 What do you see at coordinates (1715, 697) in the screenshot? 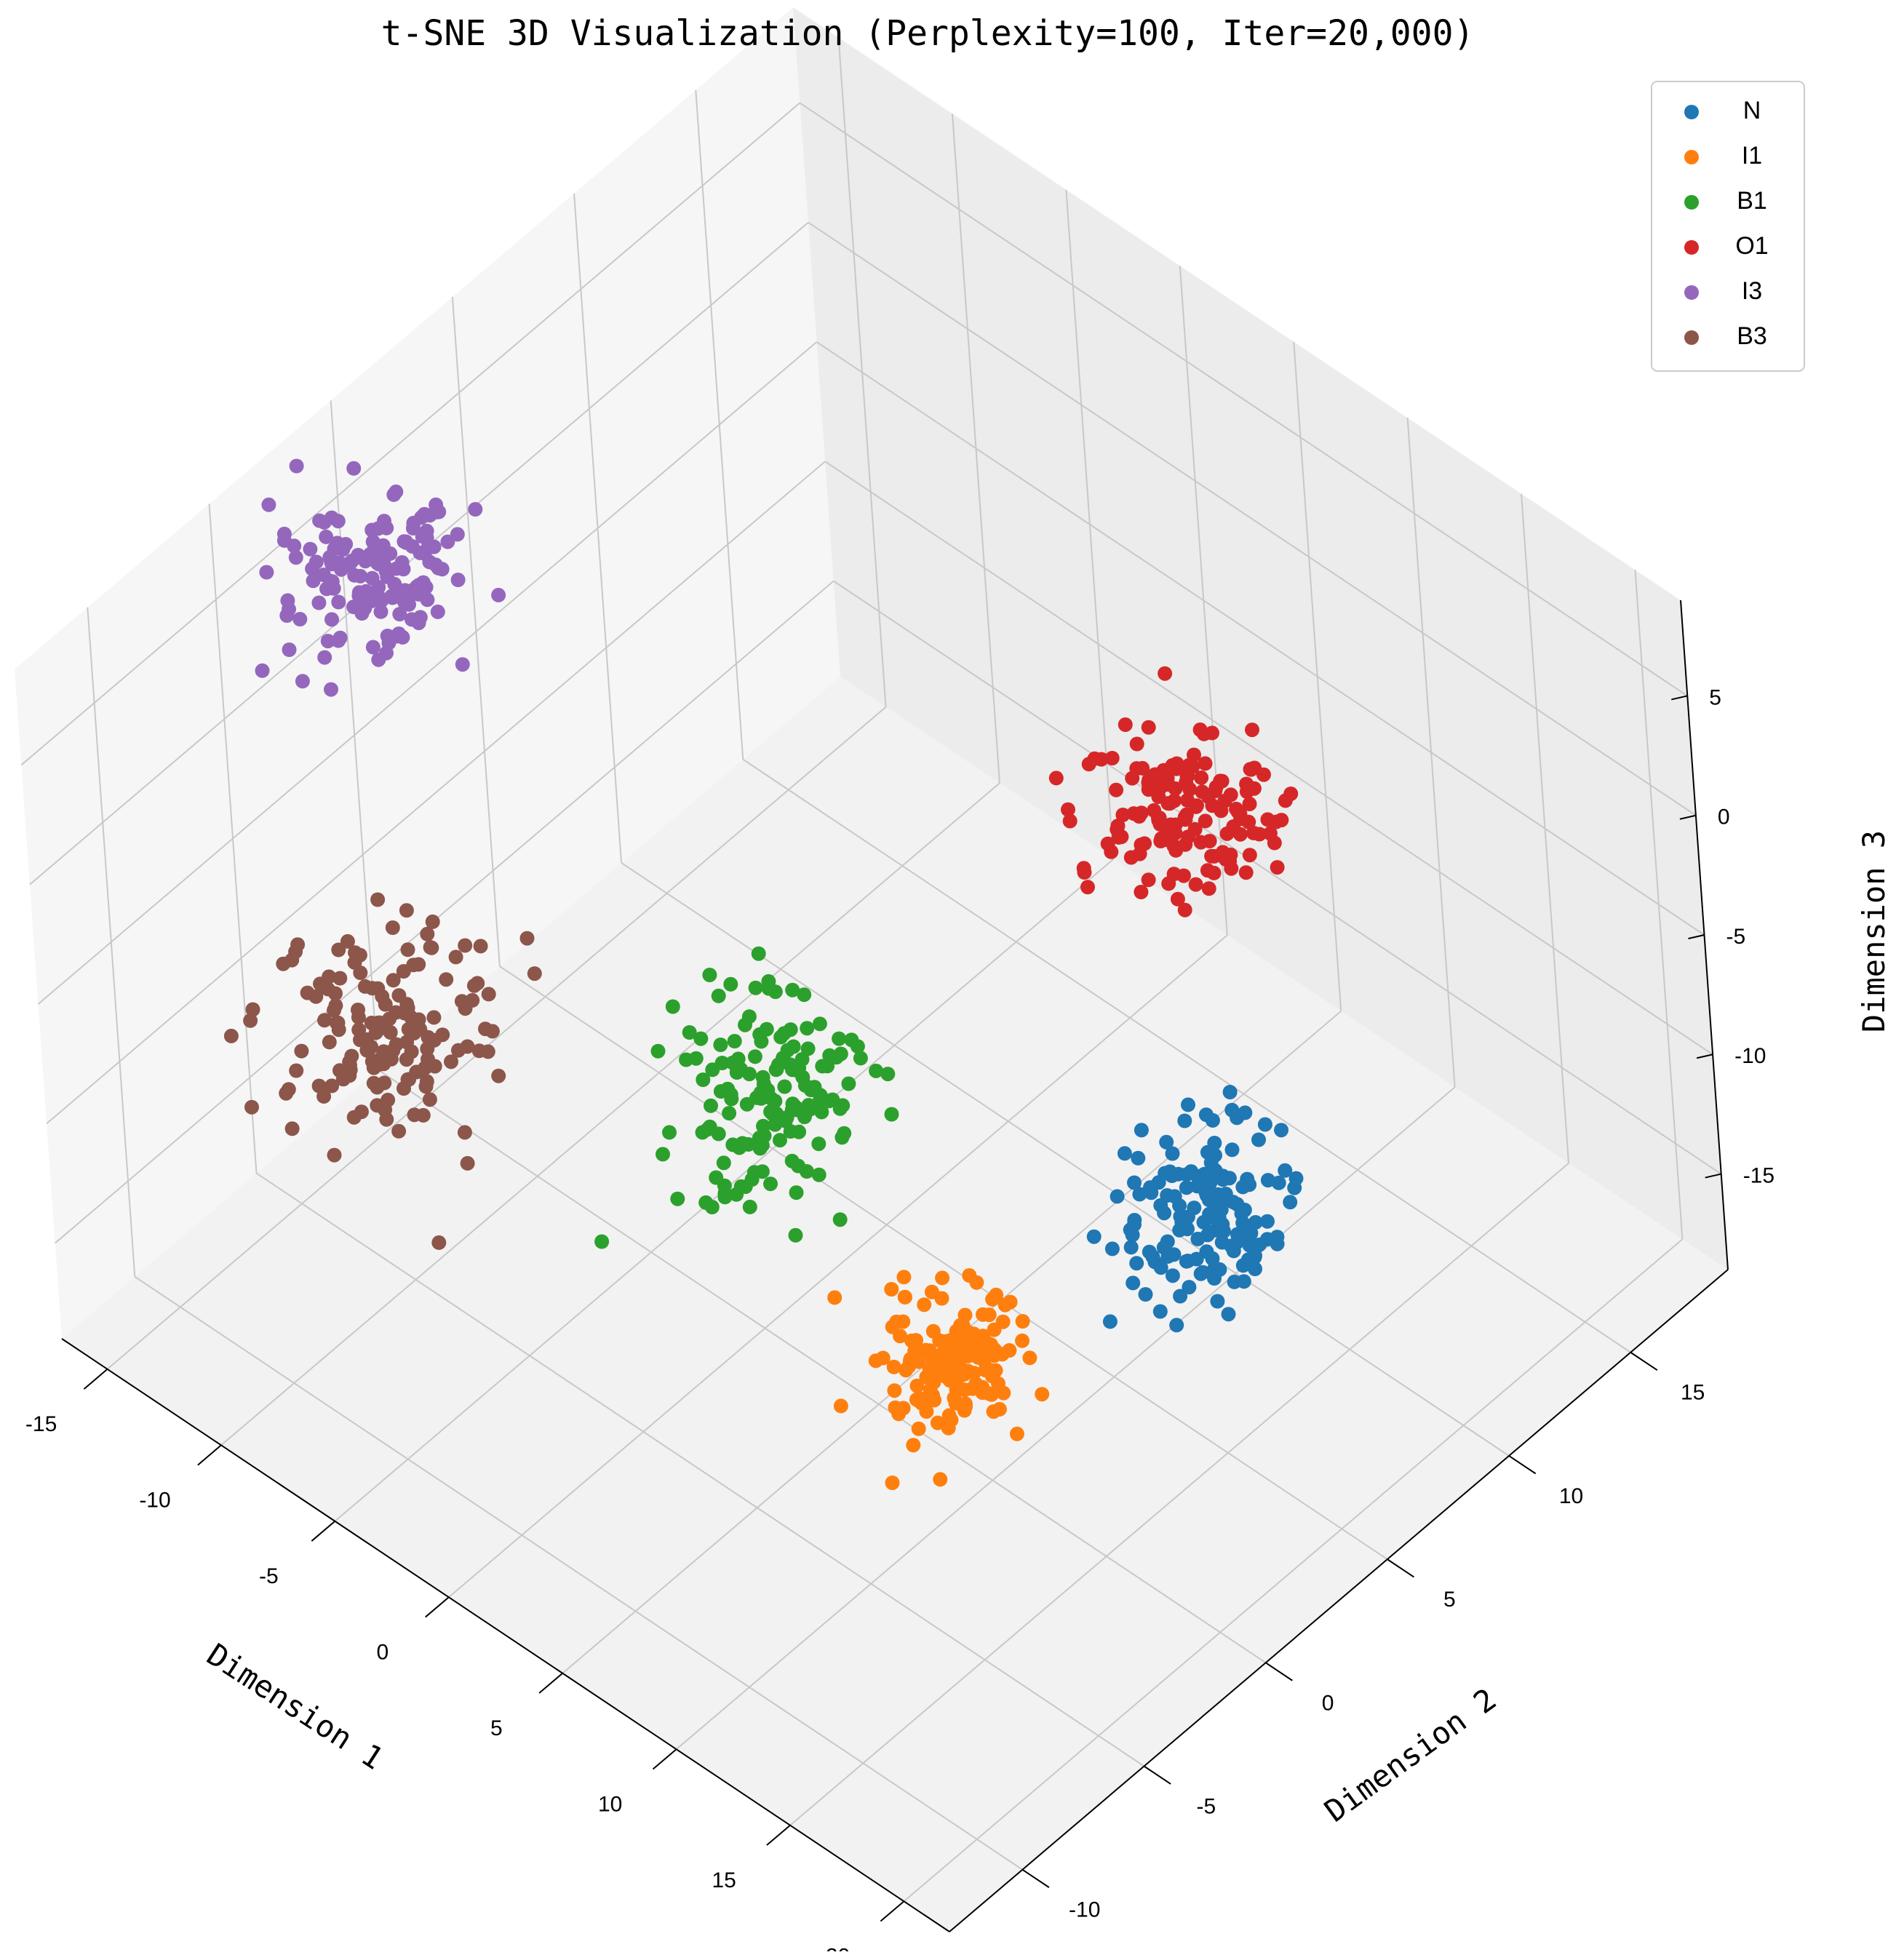
I see `z-tick-label: 5` at bounding box center [1715, 697].